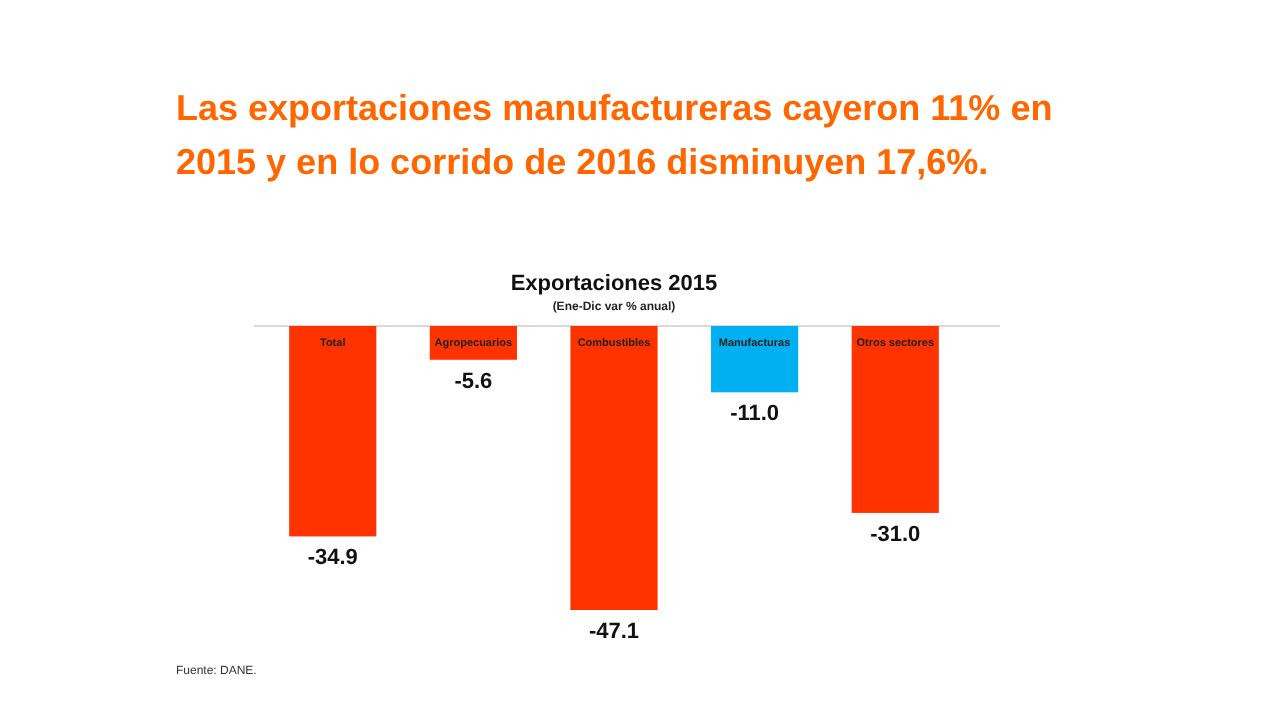  What do you see at coordinates (332, 558) in the screenshot?
I see `data-label: -34.9` at bounding box center [332, 558].